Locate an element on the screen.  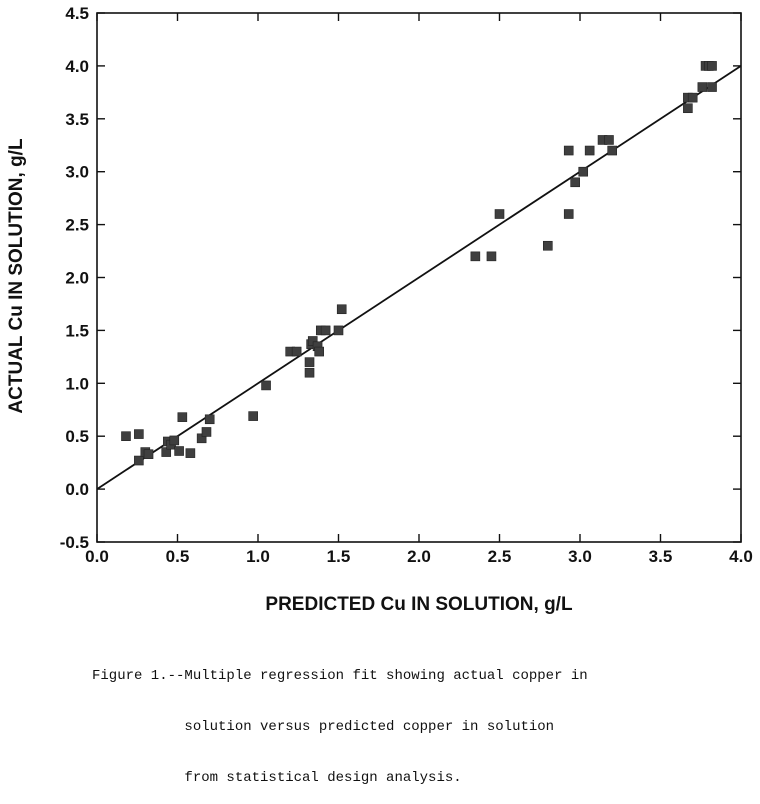
x-tick-label: 1.5 is located at coordinates (339, 556).